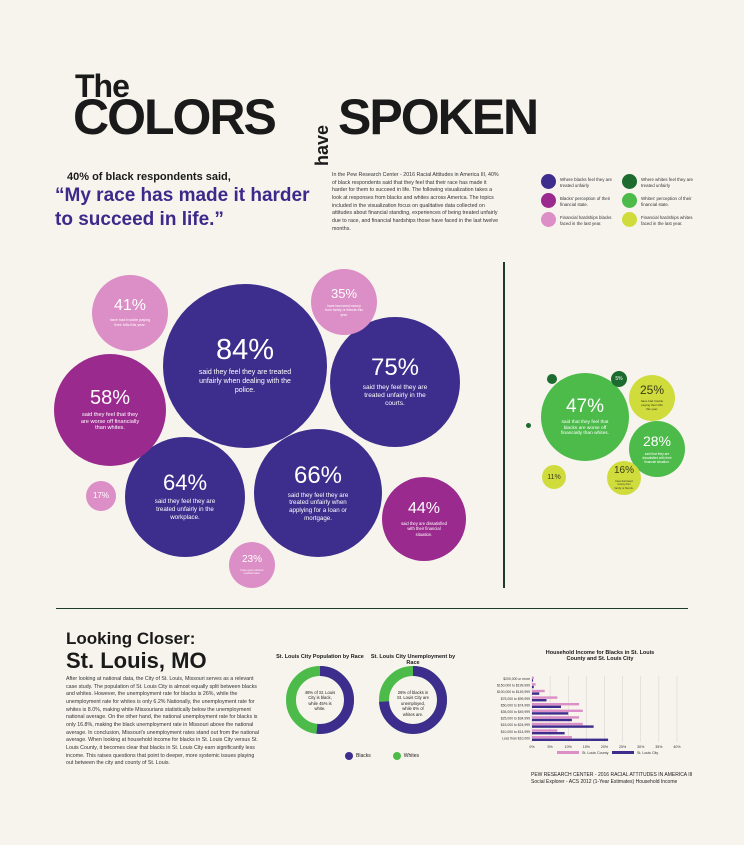 This screenshot has width=744, height=845. I want to click on category-label: $15,000 to $24,999, so click(515, 725).